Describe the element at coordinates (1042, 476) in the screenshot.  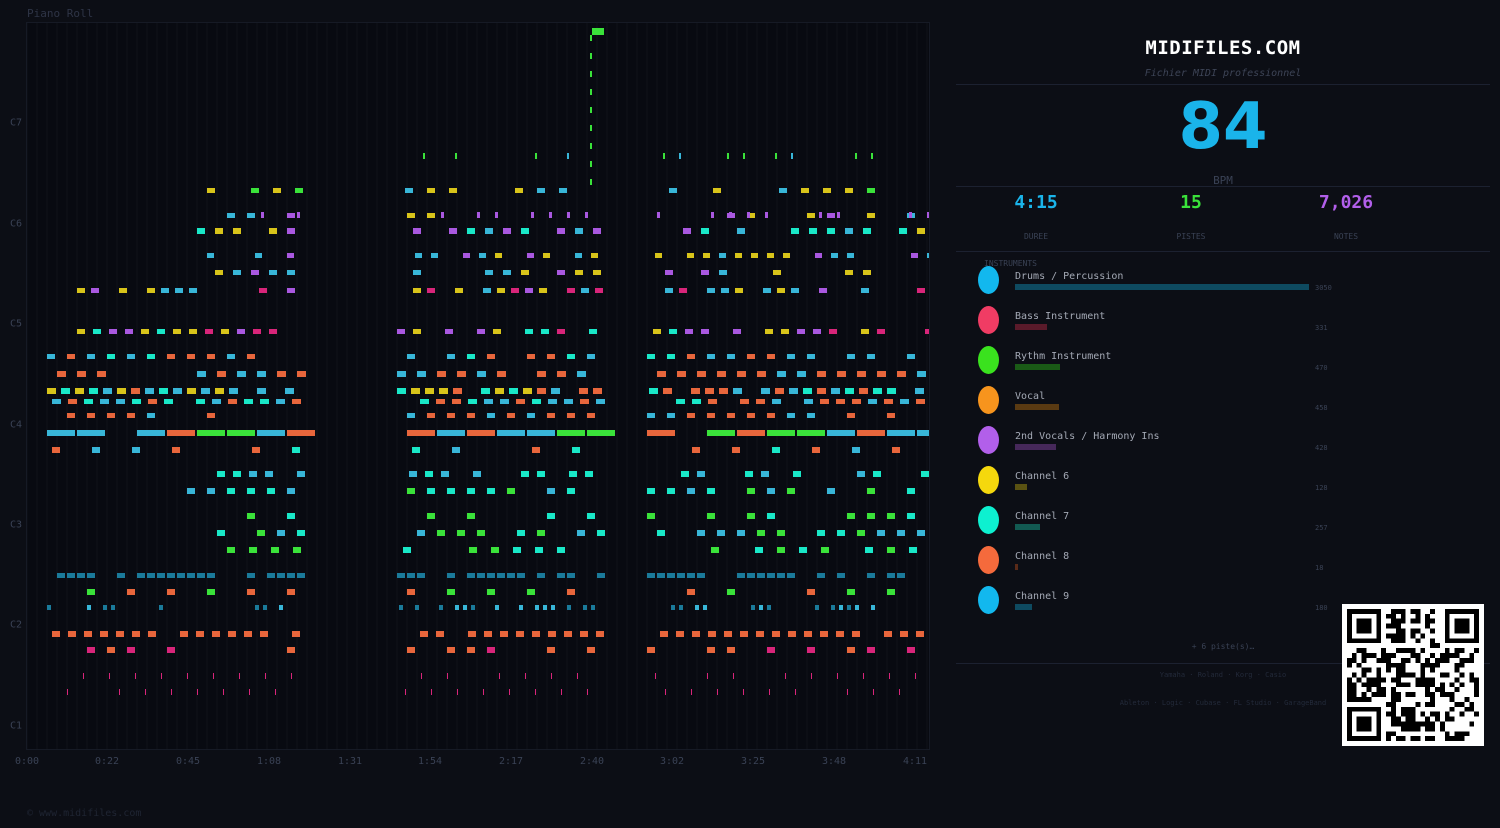
I see `instrument-name: Channel 6` at that location.